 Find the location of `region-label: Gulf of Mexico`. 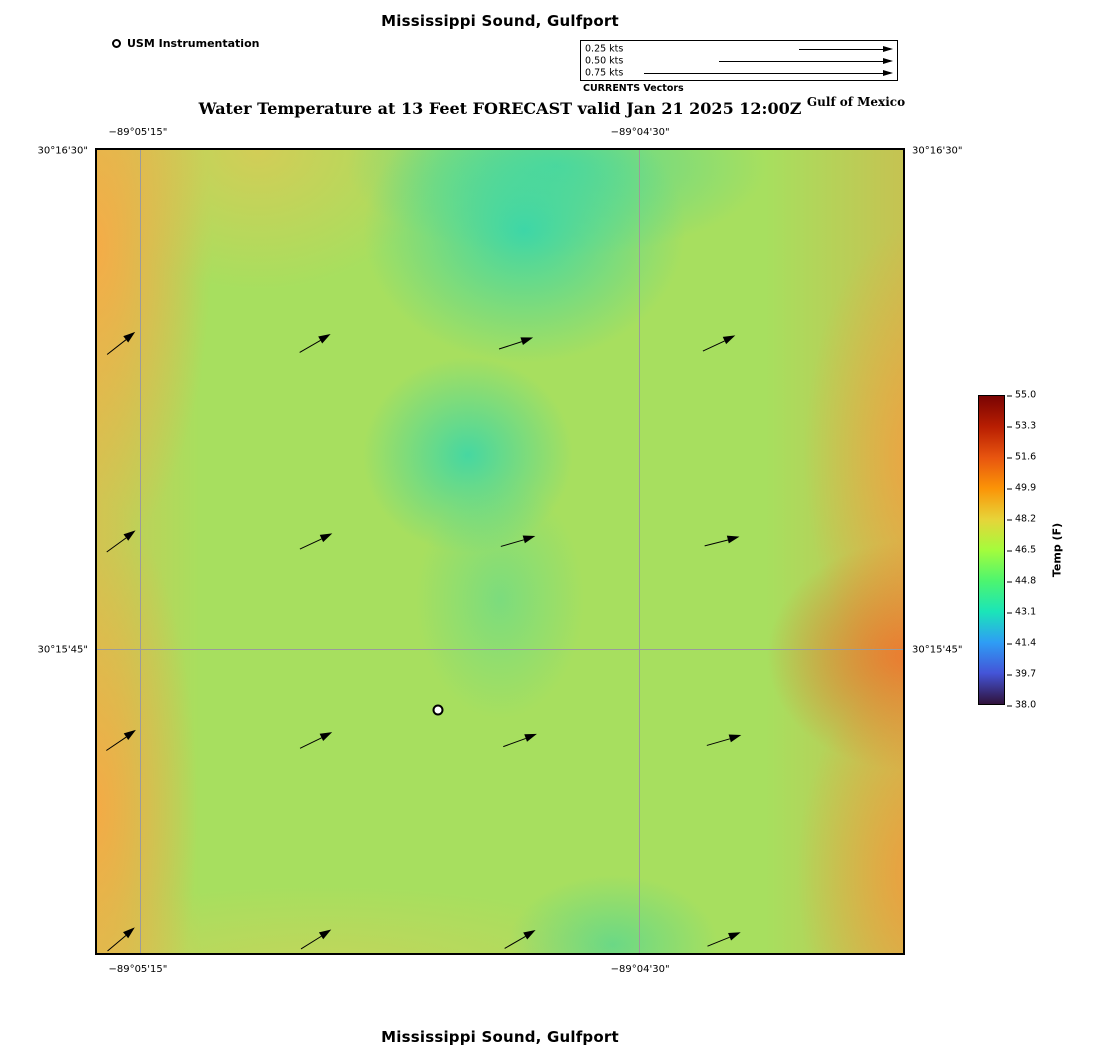

region-label: Gulf of Mexico is located at coordinates (856, 102).